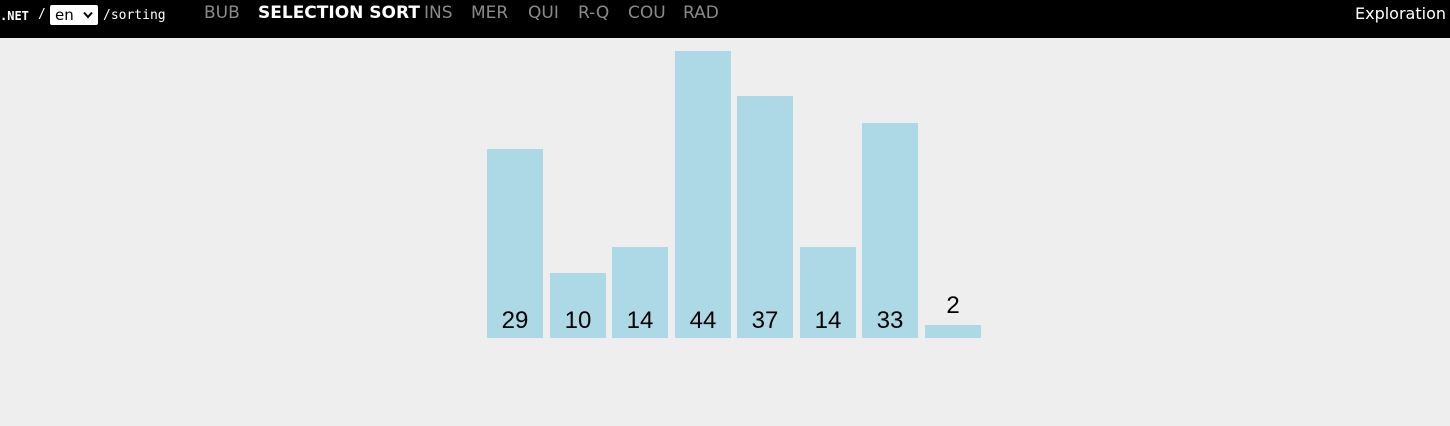  What do you see at coordinates (515, 320) in the screenshot?
I see `bar-value-label: 29` at bounding box center [515, 320].